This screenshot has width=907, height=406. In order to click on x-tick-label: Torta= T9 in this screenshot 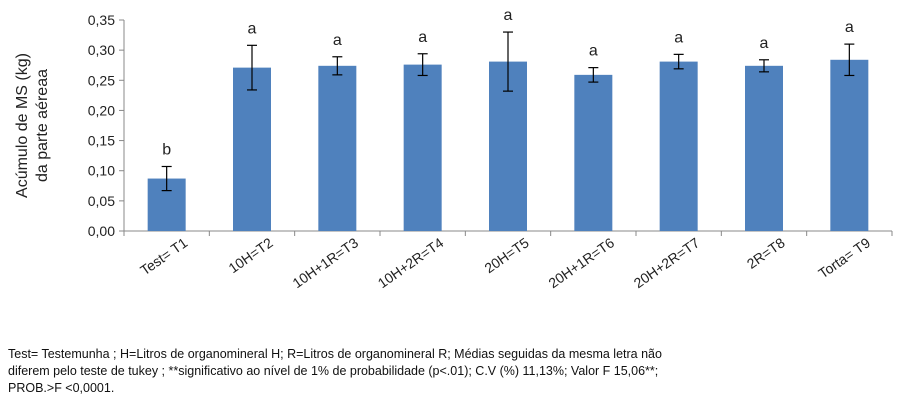, I will do `click(844, 257)`.